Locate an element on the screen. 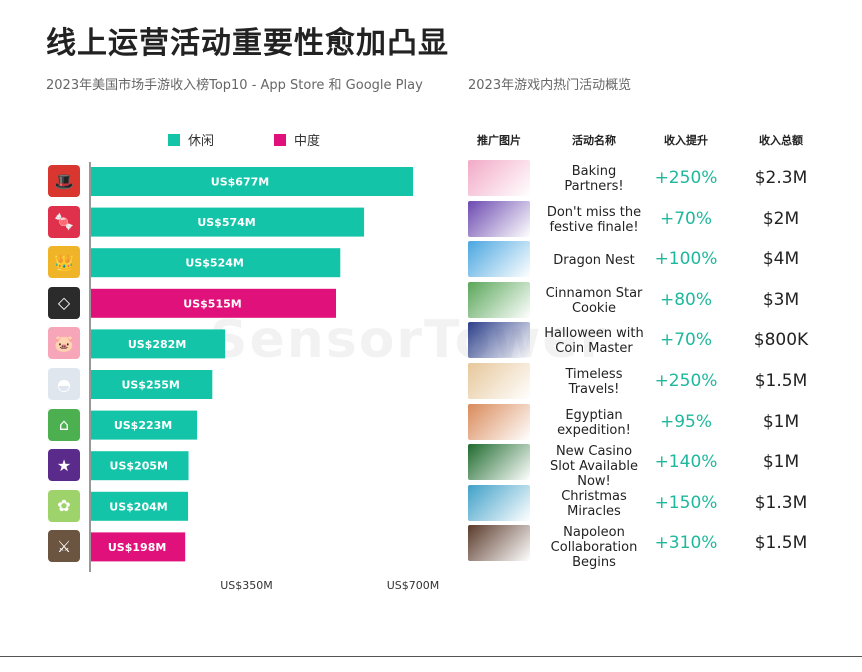 The height and width of the screenshot is (672, 862). activity-name: Don't miss the festive finale! is located at coordinates (594, 219).